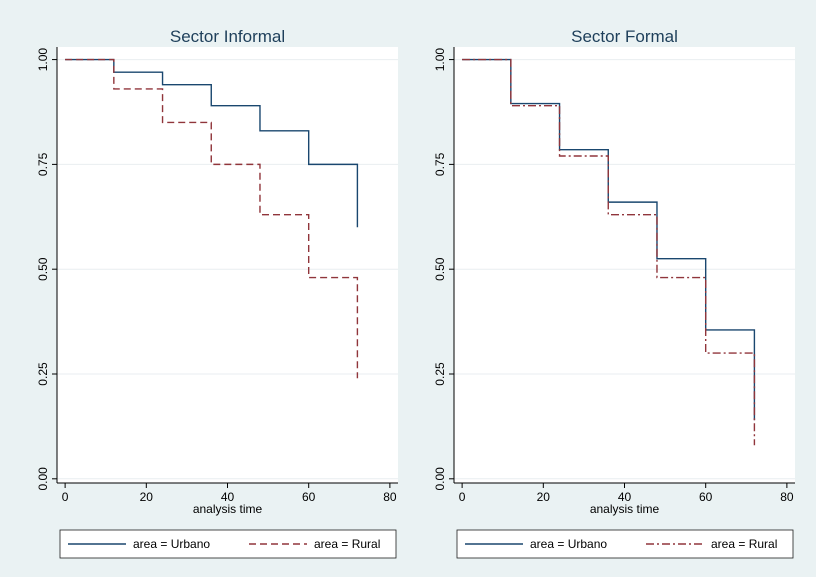 This screenshot has width=816, height=577. What do you see at coordinates (227, 36) in the screenshot?
I see `chart-title: Sector Informal` at bounding box center [227, 36].